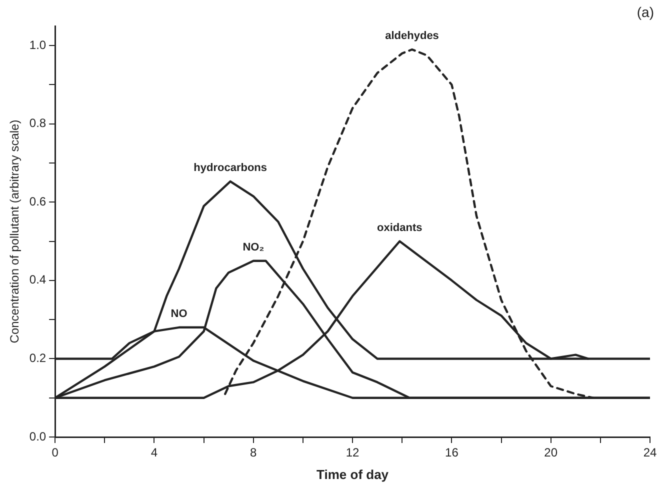  What do you see at coordinates (37, 279) in the screenshot?
I see `y-tick-label: 0.4` at bounding box center [37, 279].